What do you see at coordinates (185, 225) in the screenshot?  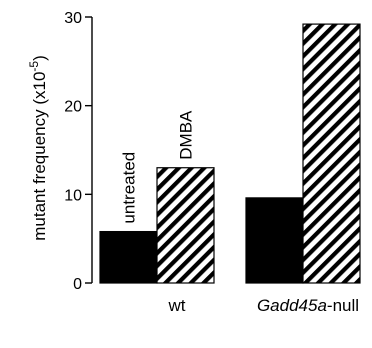 I see `bar-dmba-wt` at bounding box center [185, 225].